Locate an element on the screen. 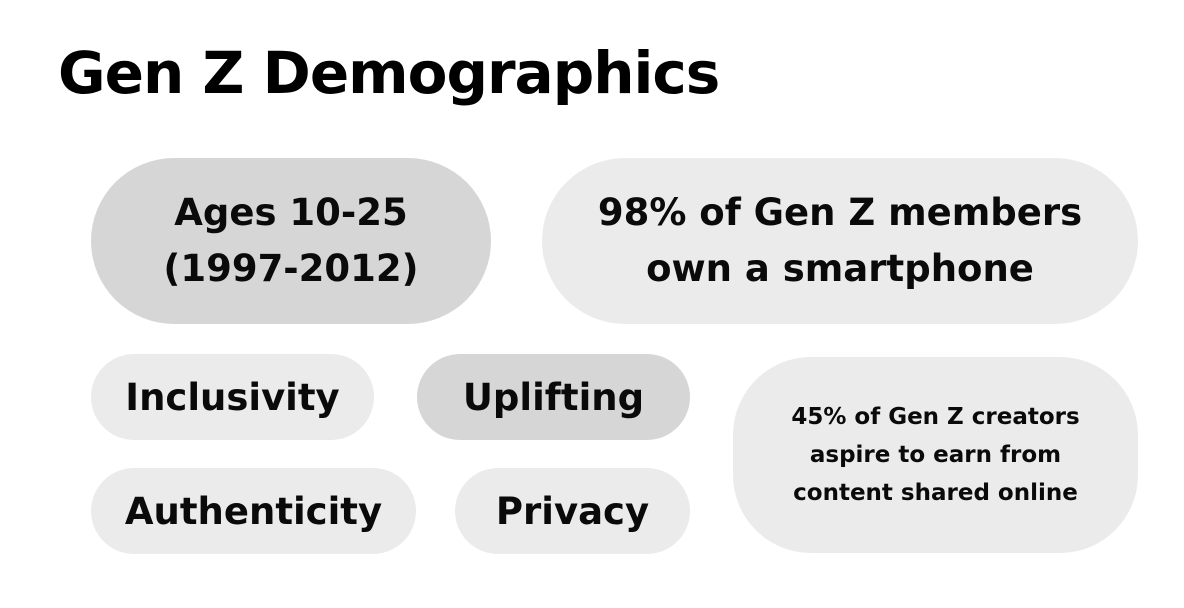 The height and width of the screenshot is (608, 1184). ages-text: Ages 10-25 (1997-2012) is located at coordinates (290, 241).